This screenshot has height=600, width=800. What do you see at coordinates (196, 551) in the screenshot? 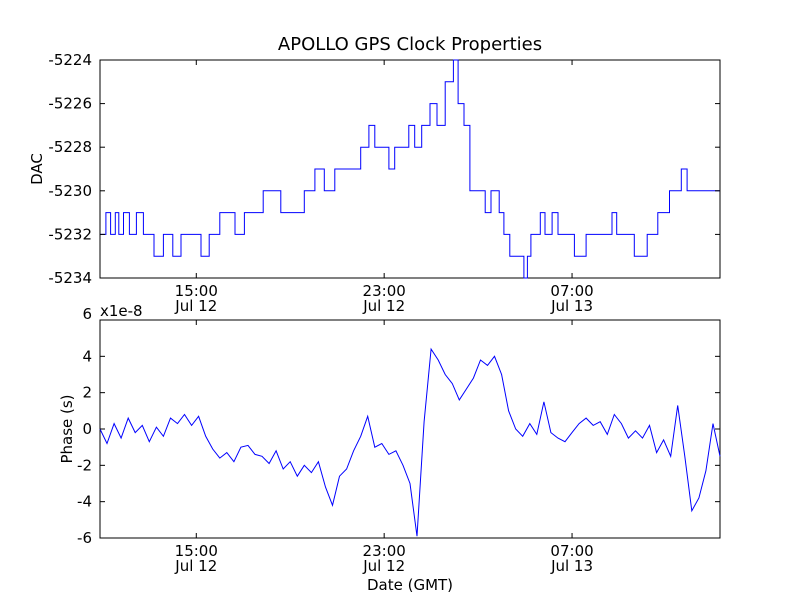
I see `phase-xtick-time: 15:00` at bounding box center [196, 551].